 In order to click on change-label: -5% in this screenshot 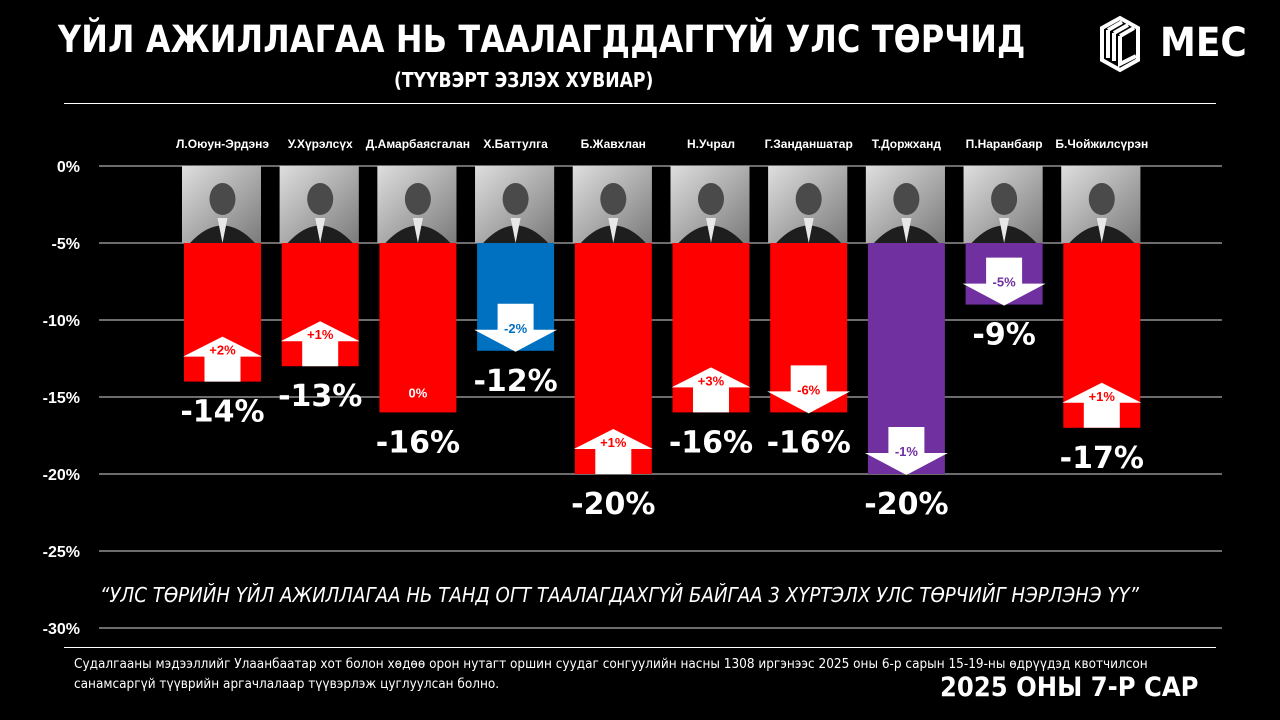, I will do `click(1005, 282)`.